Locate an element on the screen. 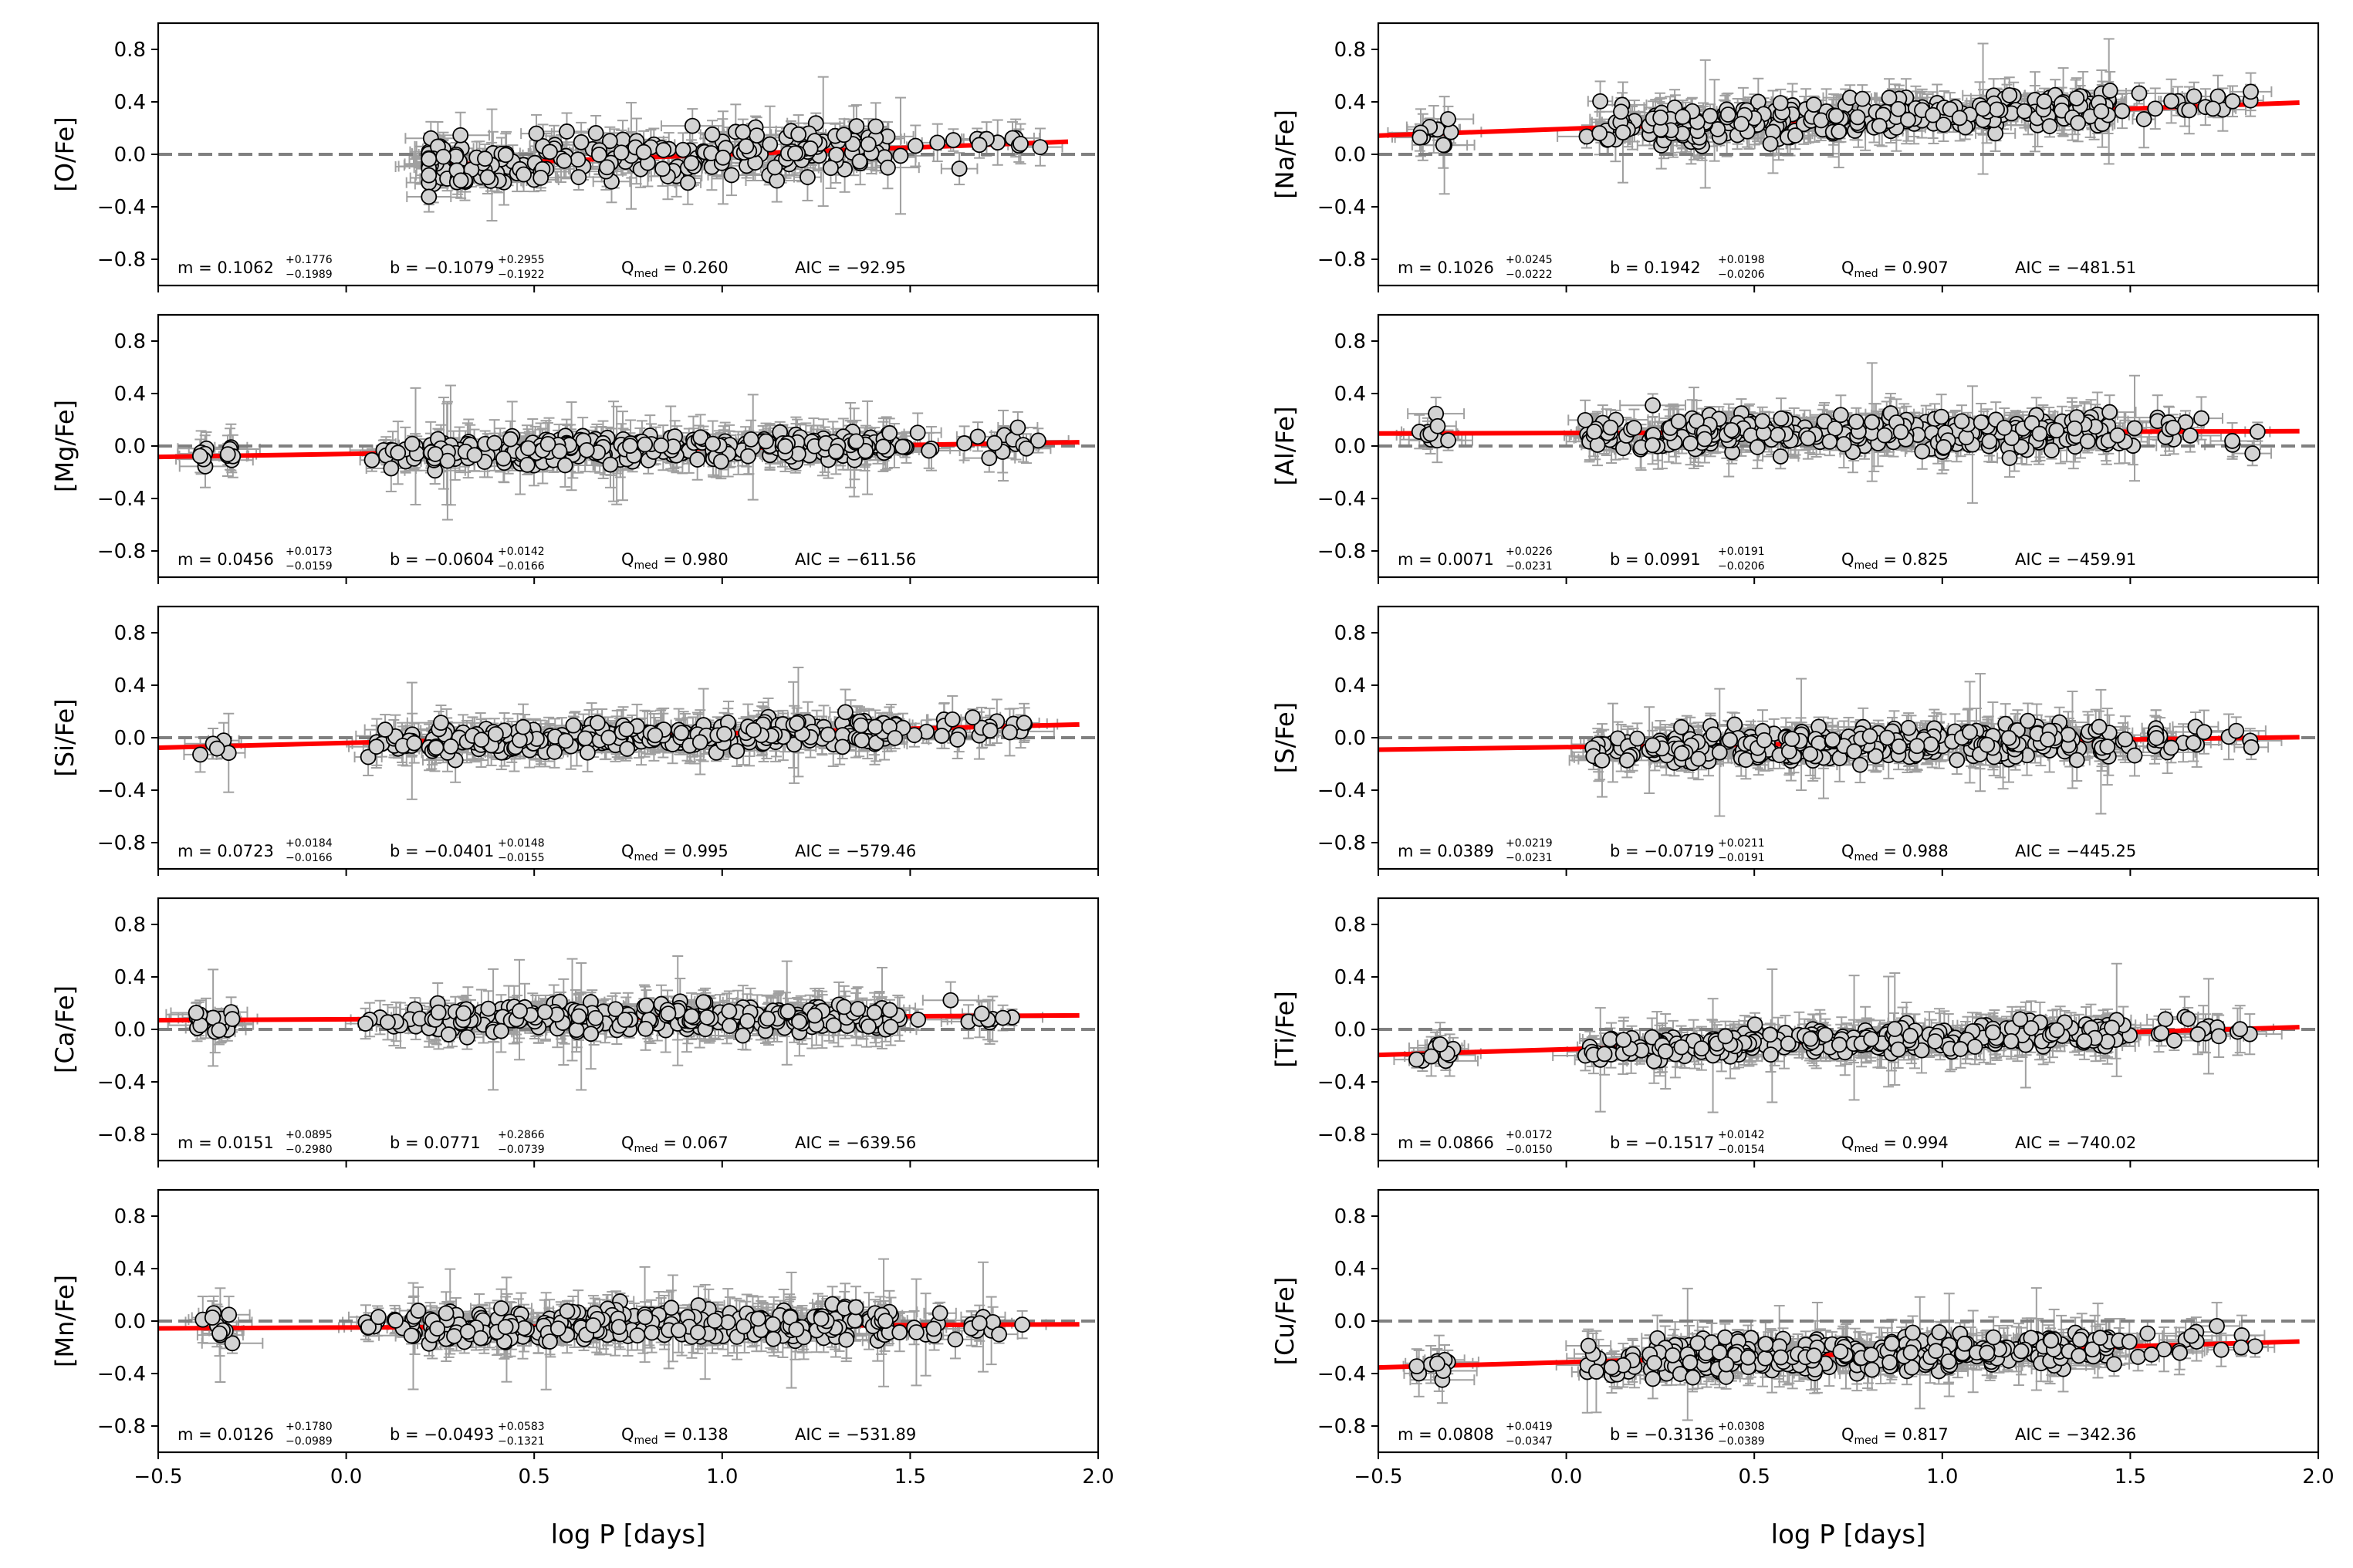 Image resolution: width=2353 pixels, height=1568 pixels. intercept-lower: −0.0206 is located at coordinates (1741, 275).